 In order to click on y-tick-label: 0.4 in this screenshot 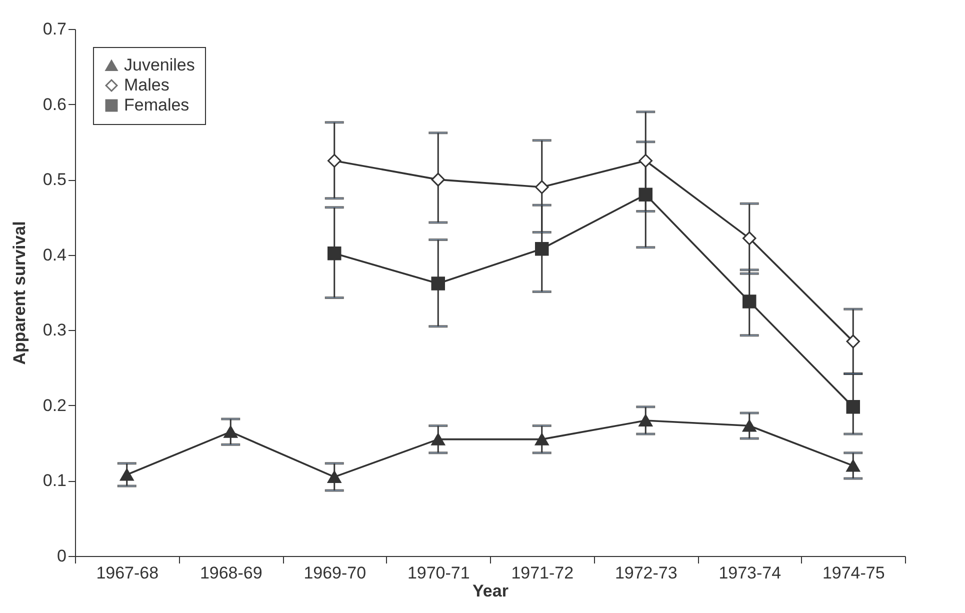, I will do `click(54, 254)`.